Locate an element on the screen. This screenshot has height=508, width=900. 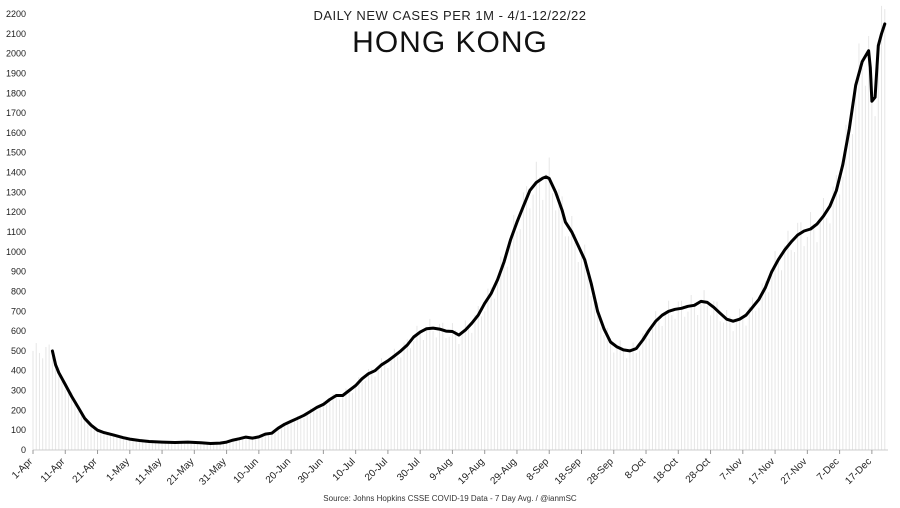
x-tick-label: 8-Oct is located at coordinates (635, 468).